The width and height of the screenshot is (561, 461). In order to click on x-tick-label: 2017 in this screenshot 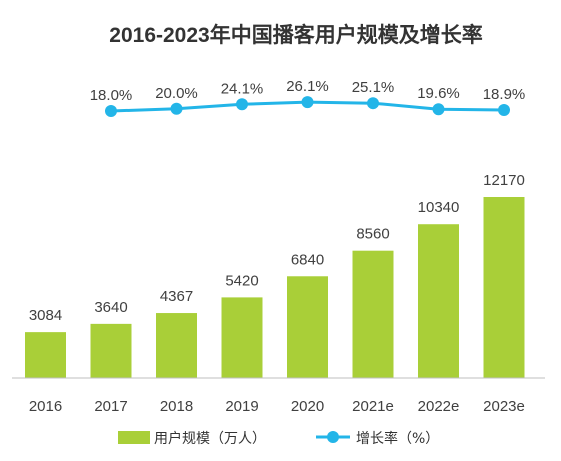, I will do `click(110, 406)`.